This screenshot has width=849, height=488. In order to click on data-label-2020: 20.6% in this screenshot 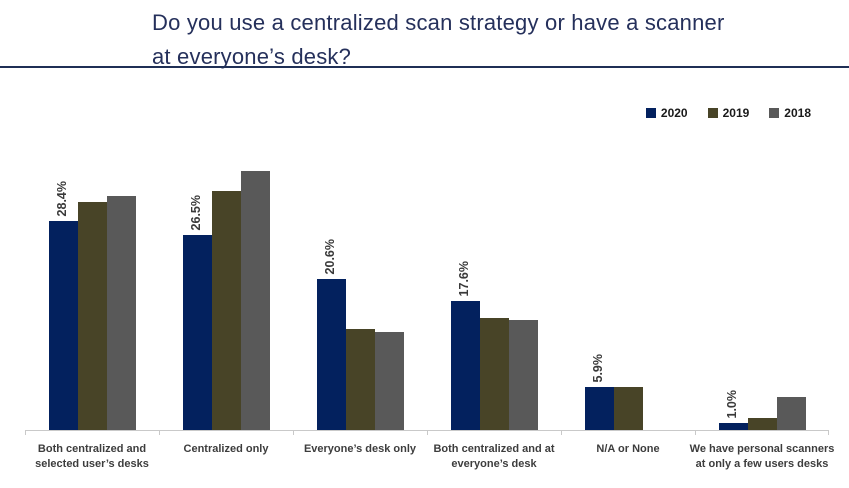, I will do `click(330, 256)`.